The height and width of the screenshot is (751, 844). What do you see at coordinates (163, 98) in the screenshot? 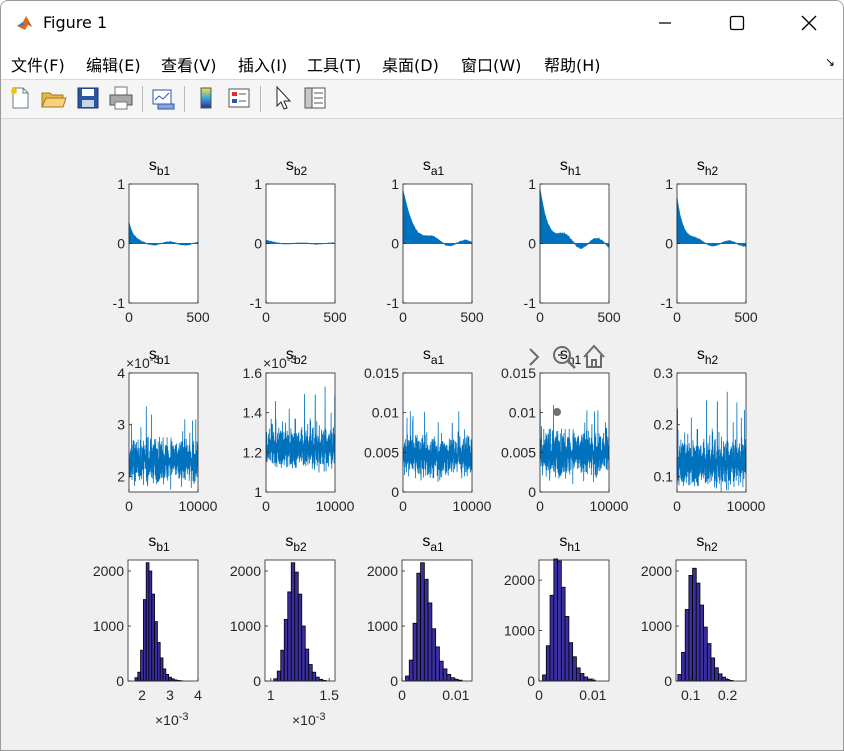
I see `link-plot-icon` at bounding box center [163, 98].